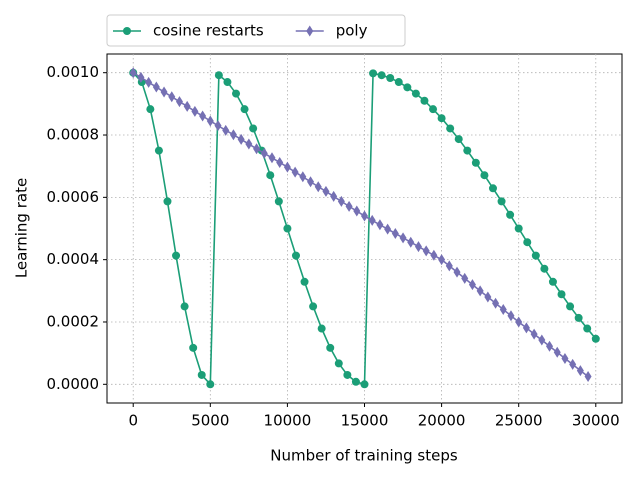 The height and width of the screenshot is (480, 640). What do you see at coordinates (288, 421) in the screenshot?
I see `x-tick-label: 10000` at bounding box center [288, 421].